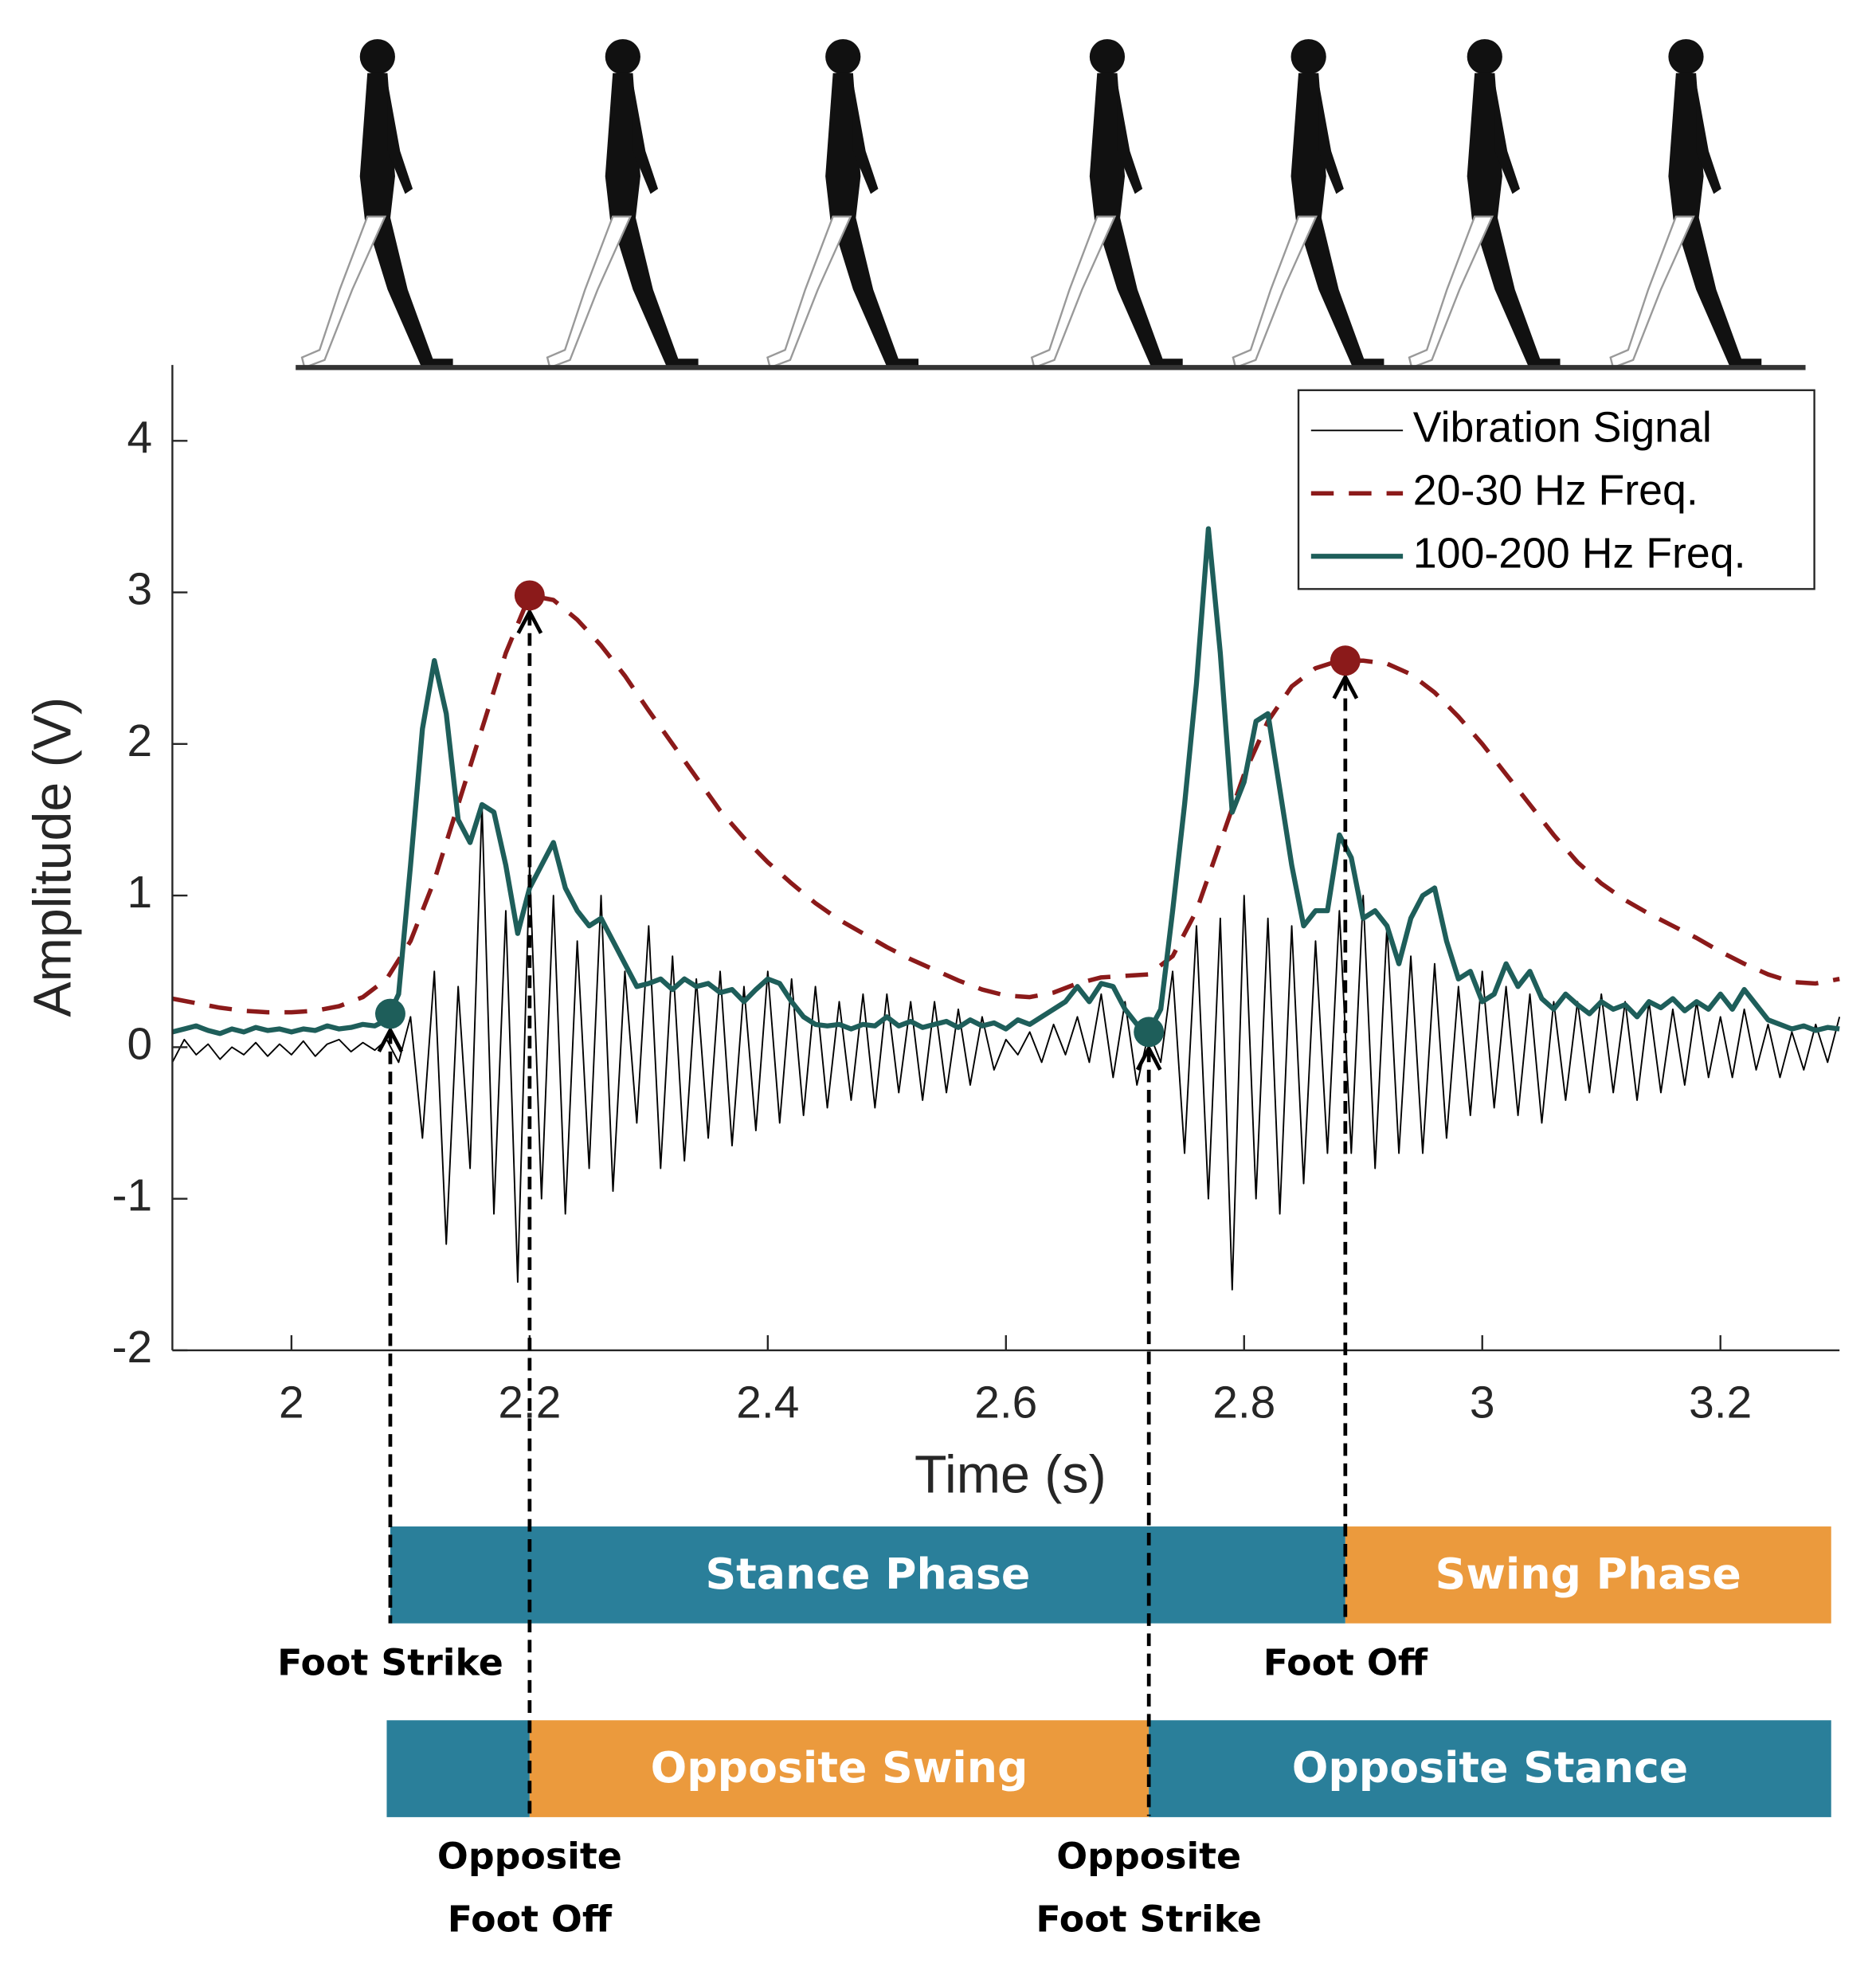 This screenshot has height=1967, width=1876. I want to click on x-tick-label: 2, so click(291, 1402).